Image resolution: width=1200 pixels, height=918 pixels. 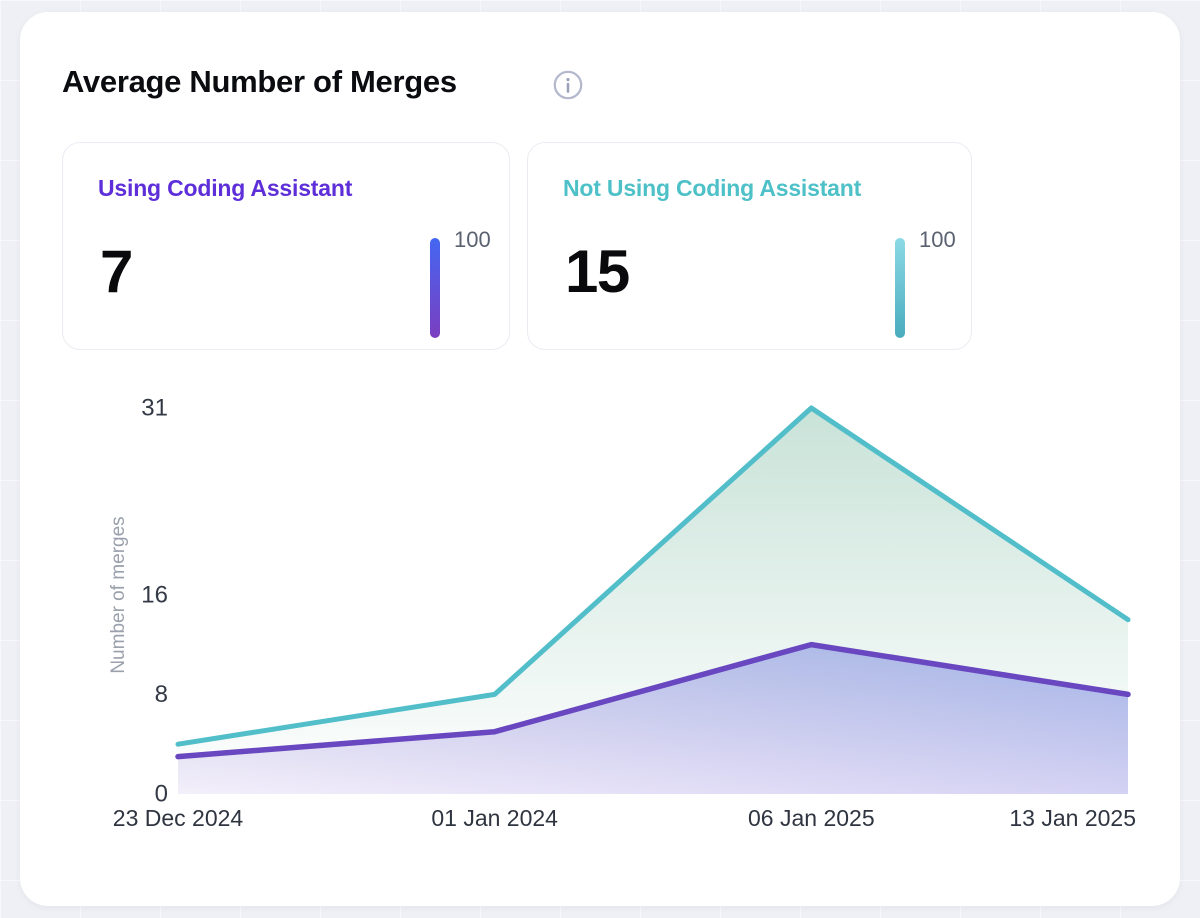 I want to click on stat-label: Using Coding Assistant, so click(x=225, y=188).